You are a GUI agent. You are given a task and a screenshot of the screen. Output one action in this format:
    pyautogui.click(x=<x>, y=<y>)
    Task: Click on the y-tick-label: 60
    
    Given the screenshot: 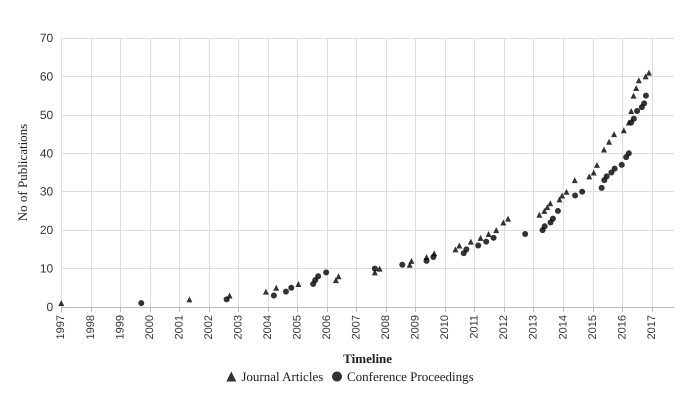 What is the action you would take?
    pyautogui.click(x=47, y=76)
    